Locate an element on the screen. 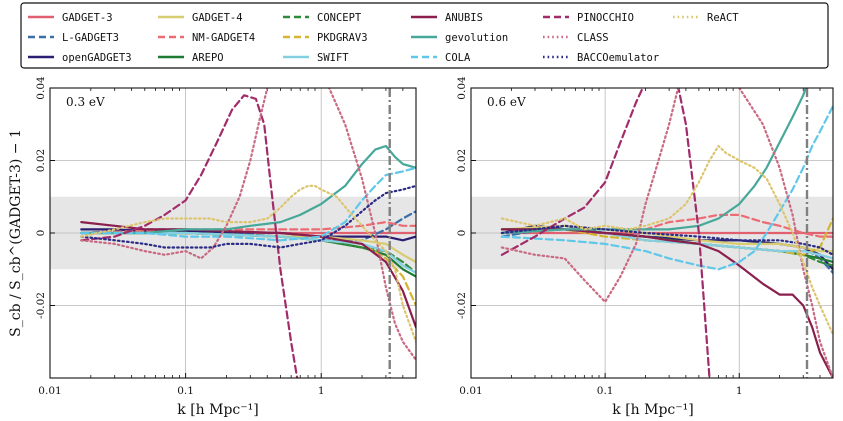  legend-label-opengadget3: openGADGET3 is located at coordinates (97, 58).